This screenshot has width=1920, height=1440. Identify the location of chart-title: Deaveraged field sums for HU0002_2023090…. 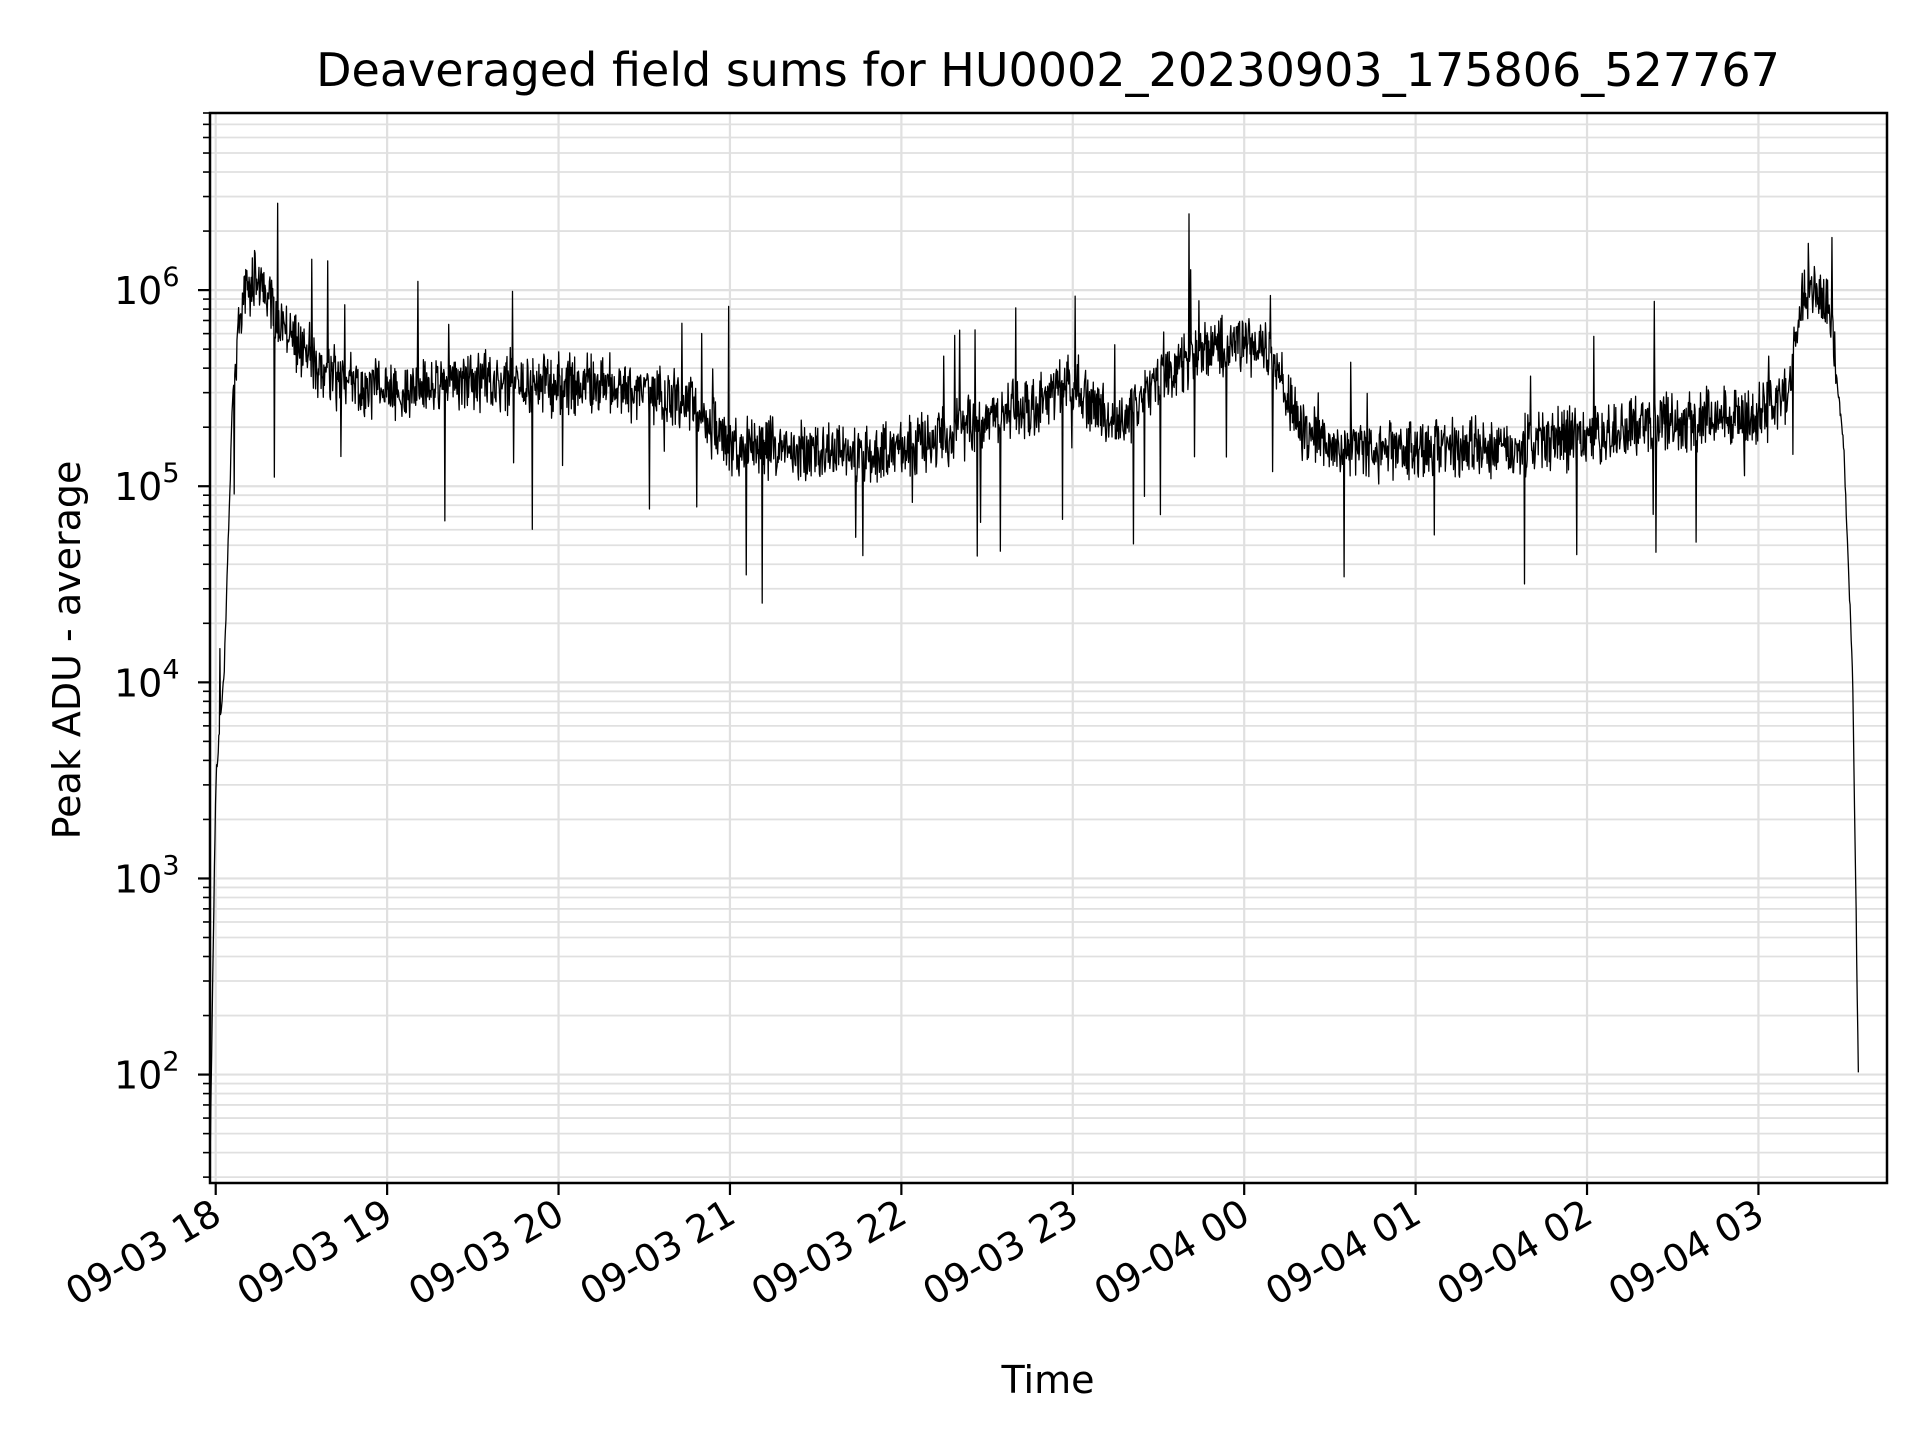
(1048, 70).